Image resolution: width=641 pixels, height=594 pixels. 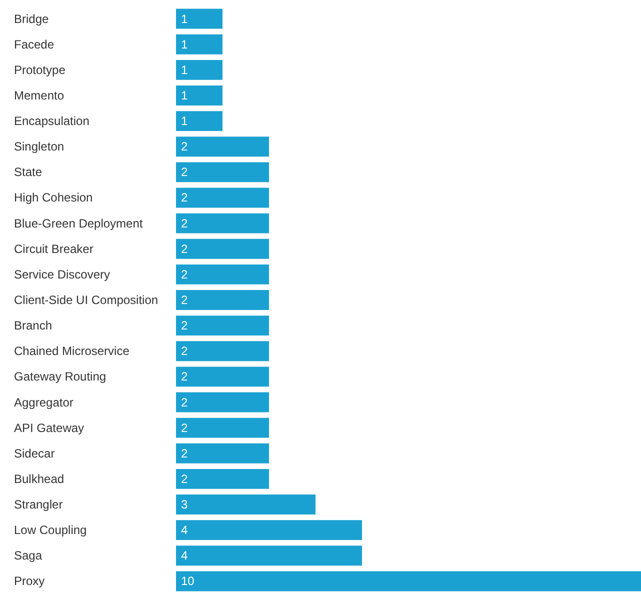 I want to click on y-tick-label: Low Coupling, so click(x=50, y=530).